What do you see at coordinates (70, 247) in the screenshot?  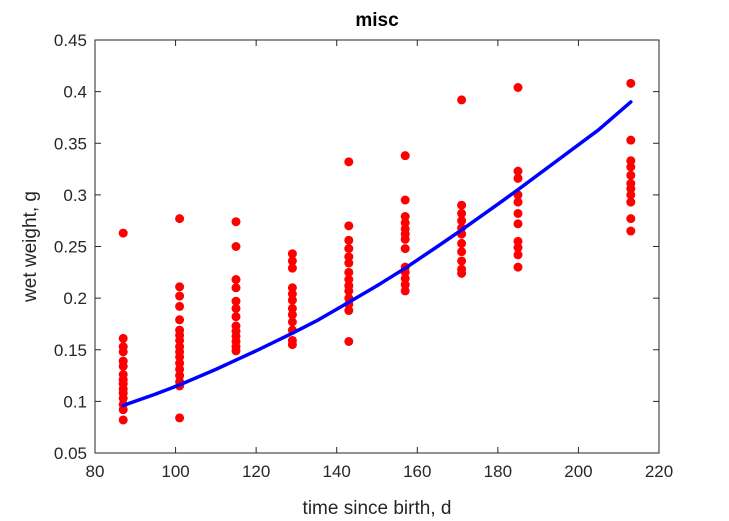 I see `y-tick-label: 0.25` at bounding box center [70, 247].